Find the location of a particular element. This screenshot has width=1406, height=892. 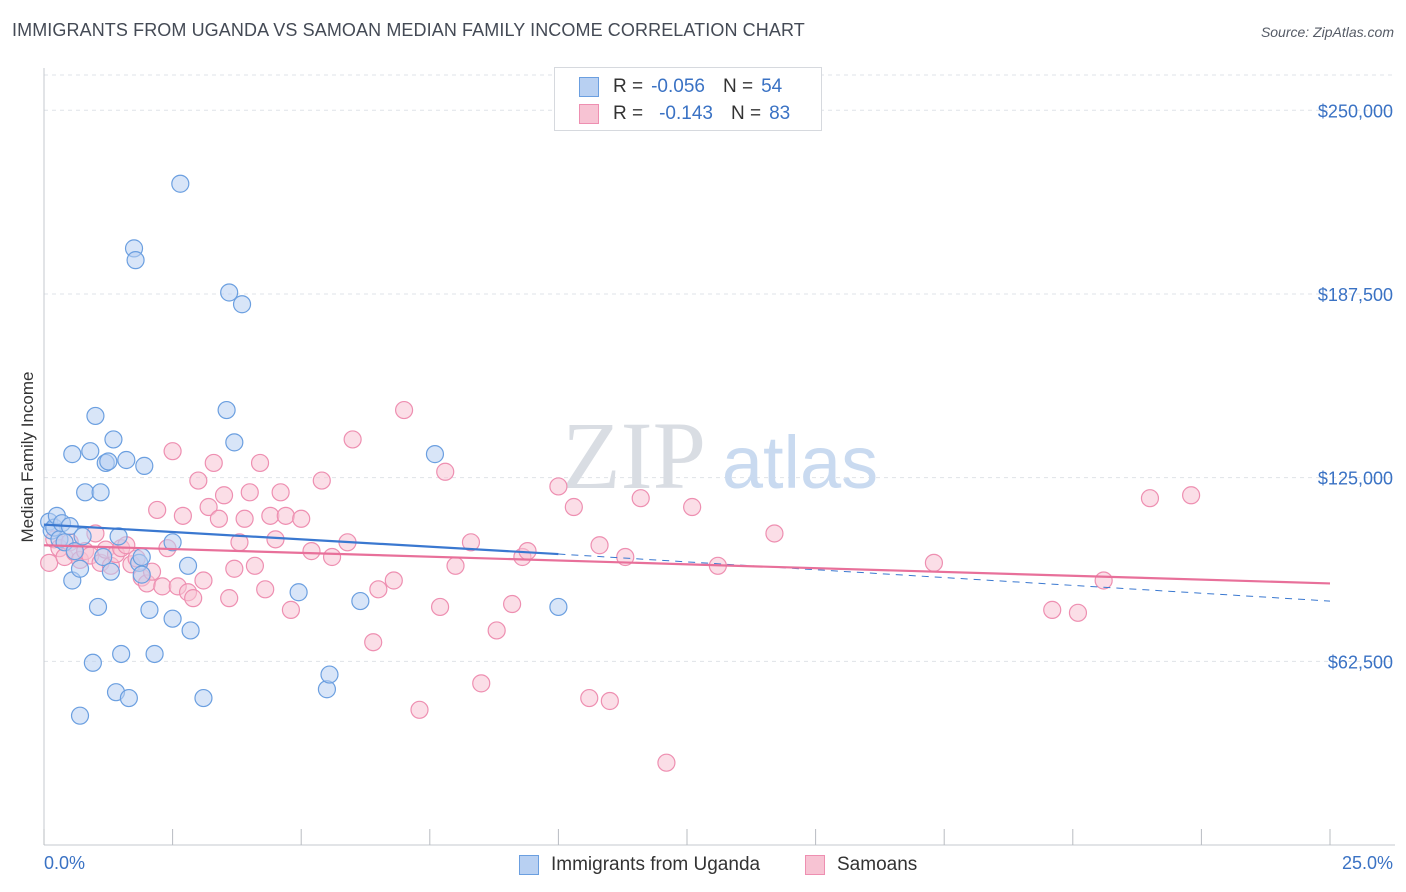

y-tick-label: $187,500 is located at coordinates (1355, 295).